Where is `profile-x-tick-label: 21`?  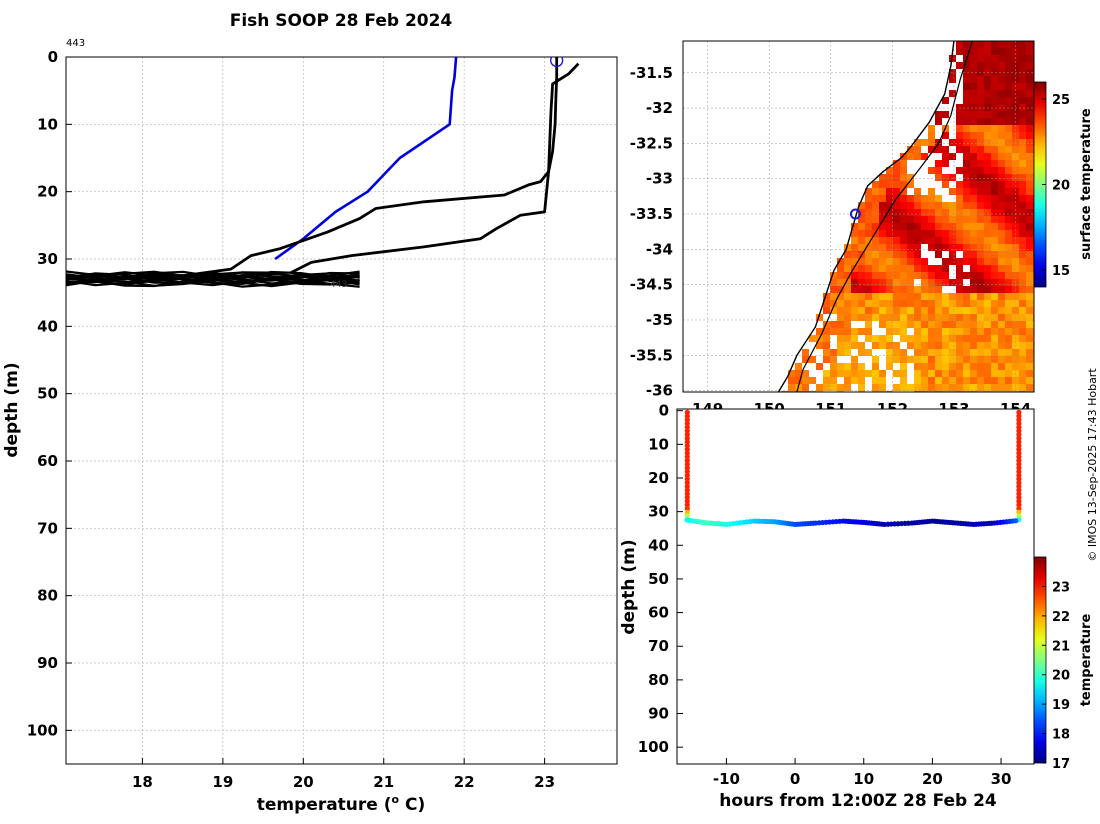 profile-x-tick-label: 21 is located at coordinates (383, 782).